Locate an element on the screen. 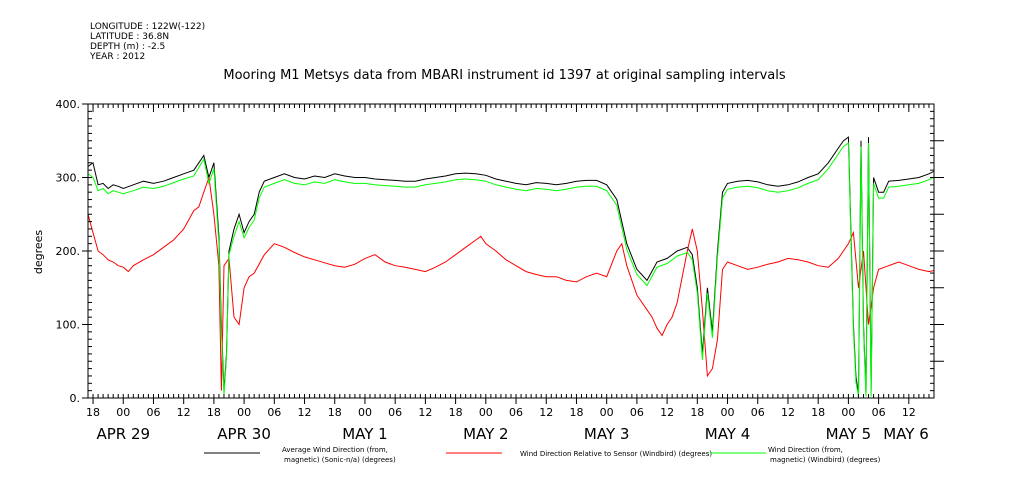 The width and height of the screenshot is (1009, 504). x-day-label: APR 29 is located at coordinates (123, 434).